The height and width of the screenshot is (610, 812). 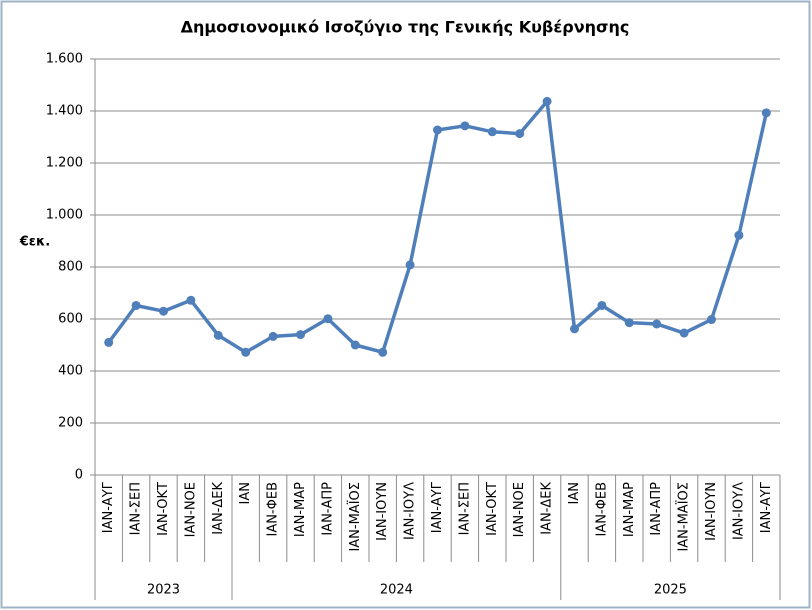 What do you see at coordinates (396, 590) in the screenshot?
I see `group-label: 2024` at bounding box center [396, 590].